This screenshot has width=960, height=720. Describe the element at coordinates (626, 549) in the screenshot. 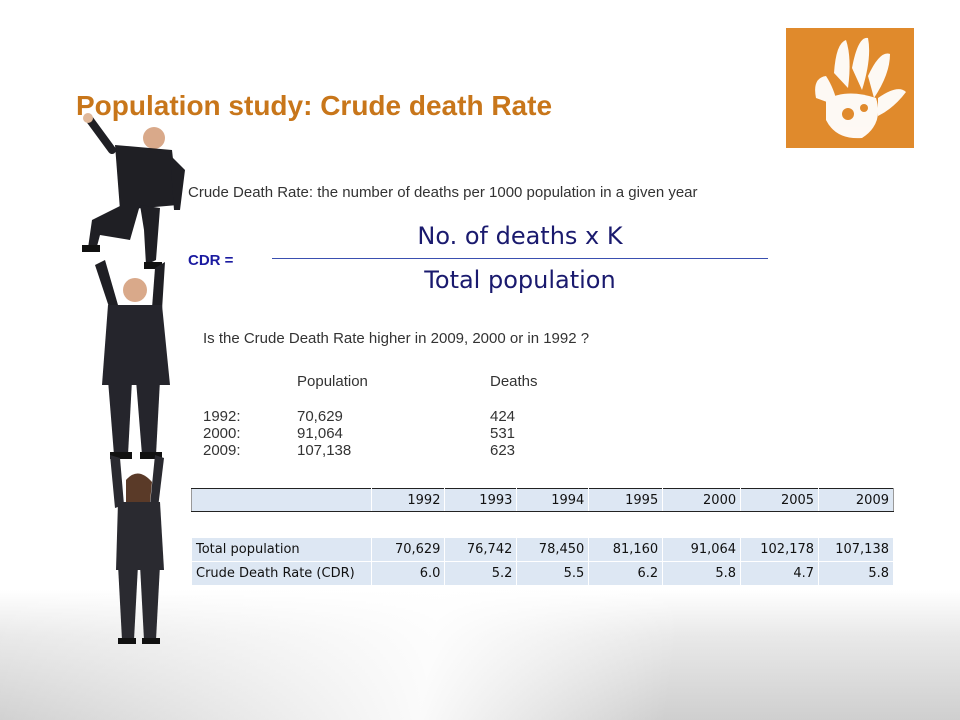

I see `table-cell: 81,160` at that location.